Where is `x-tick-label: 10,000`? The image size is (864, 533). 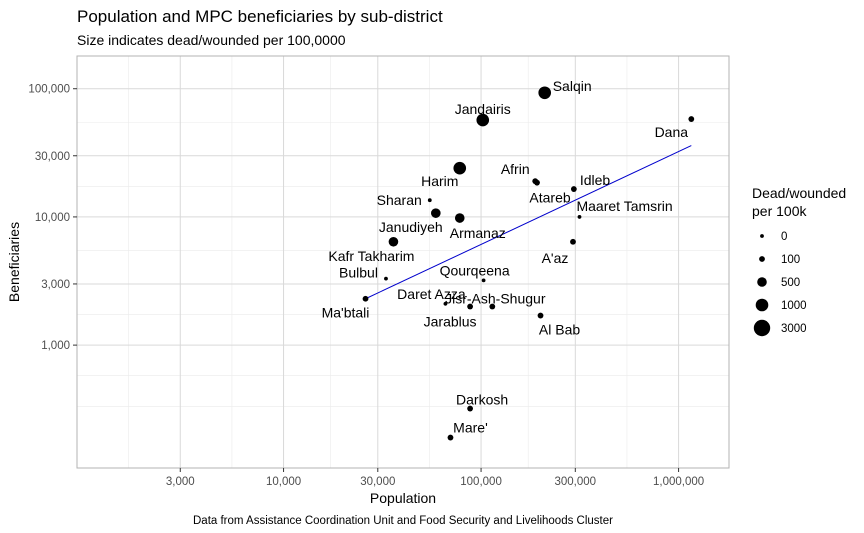
x-tick-label: 10,000 is located at coordinates (283, 482).